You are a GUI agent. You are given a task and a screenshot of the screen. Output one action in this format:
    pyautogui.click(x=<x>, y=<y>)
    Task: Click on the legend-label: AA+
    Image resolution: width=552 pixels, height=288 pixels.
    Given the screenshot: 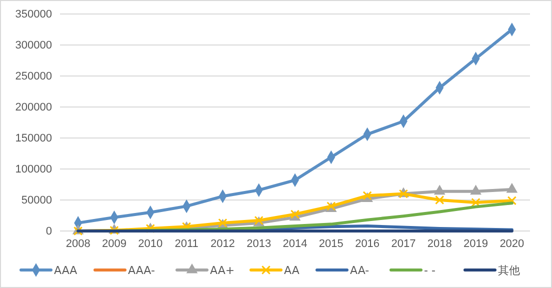 What is the action you would take?
    pyautogui.click(x=222, y=270)
    